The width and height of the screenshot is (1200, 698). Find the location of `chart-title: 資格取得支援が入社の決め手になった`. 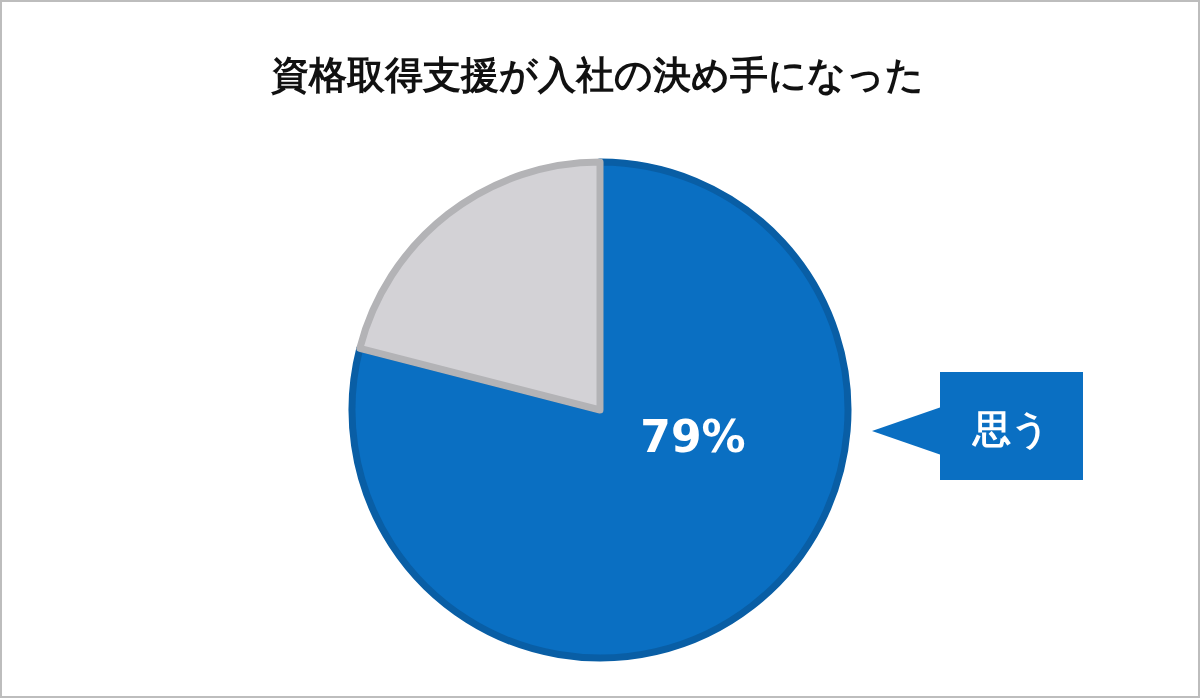

chart-title: 資格取得支援が入社の決め手になった is located at coordinates (597, 75).